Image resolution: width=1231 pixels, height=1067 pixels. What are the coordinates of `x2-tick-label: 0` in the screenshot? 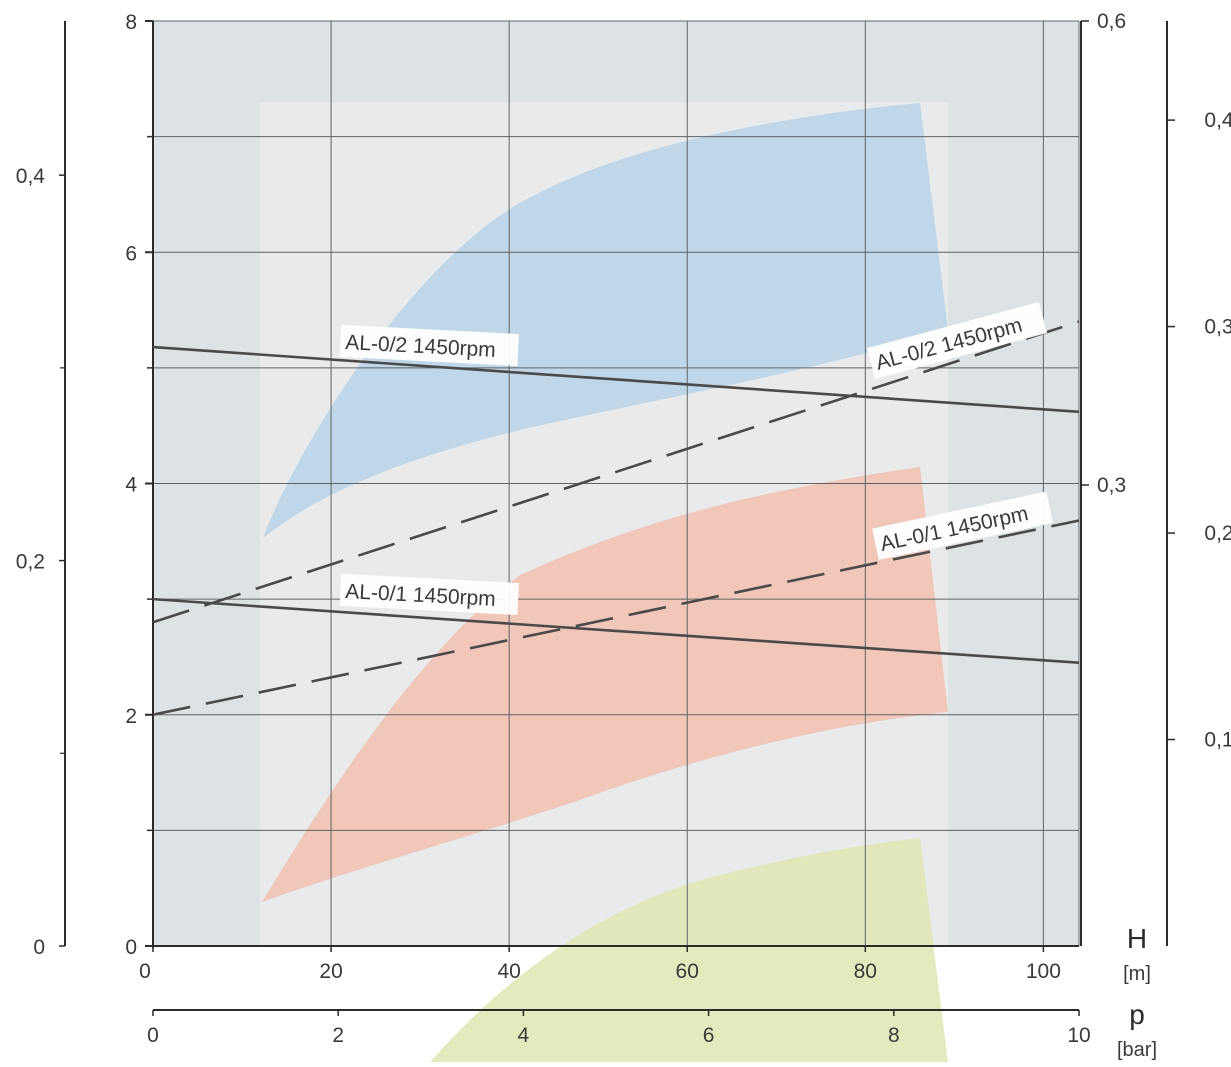 It's located at (153, 1035).